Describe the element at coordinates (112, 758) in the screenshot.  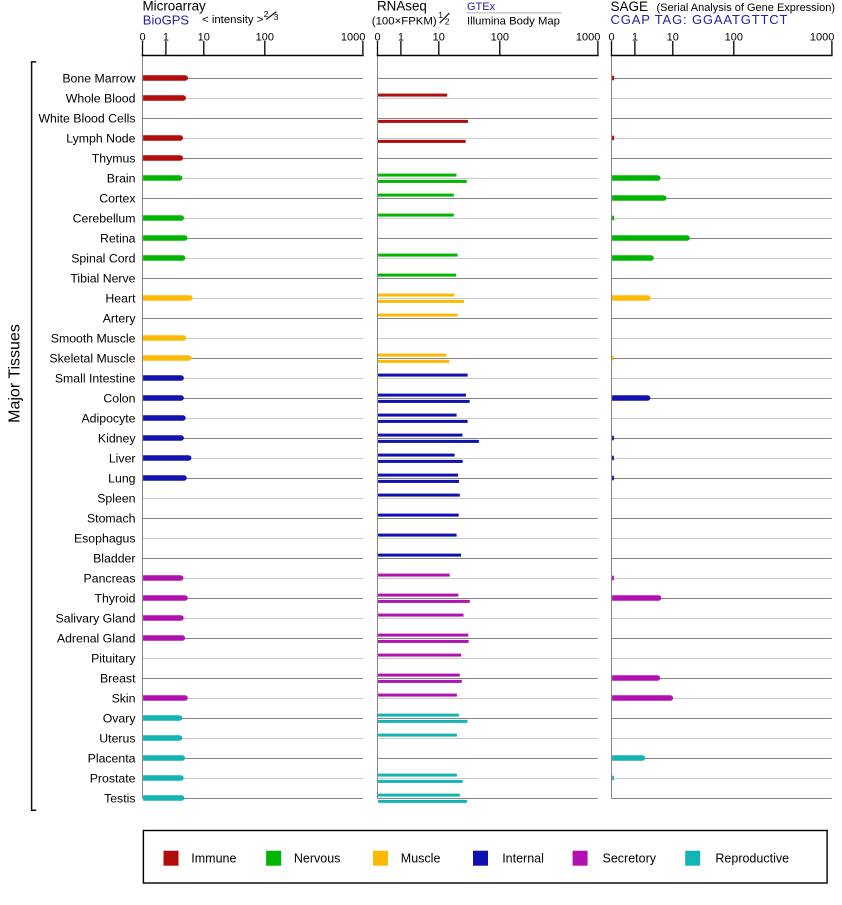
I see `svg-text: Placenta` at that location.